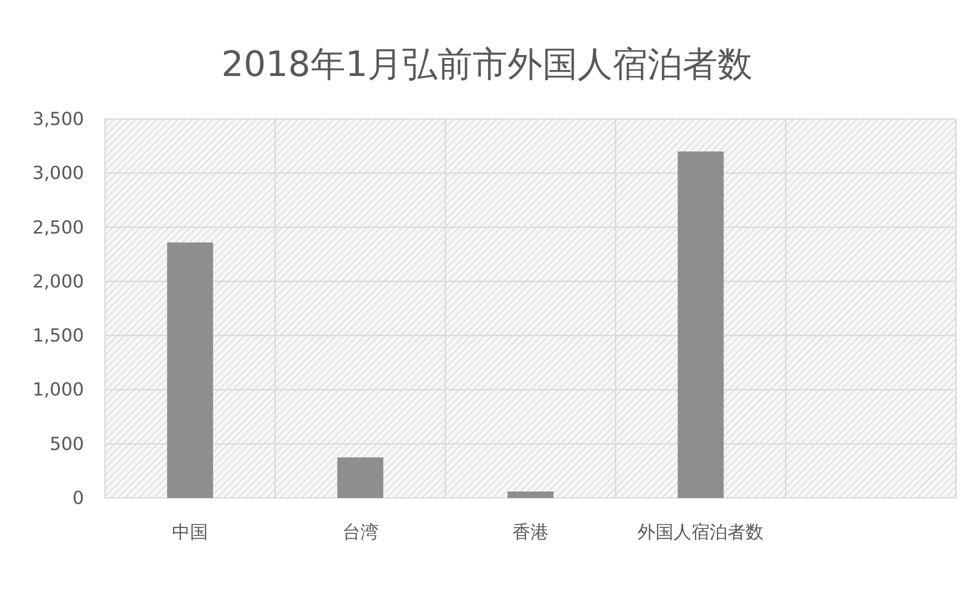 This screenshot has height=589, width=974. What do you see at coordinates (58, 119) in the screenshot?
I see `y-tick-label: 3,500` at bounding box center [58, 119].